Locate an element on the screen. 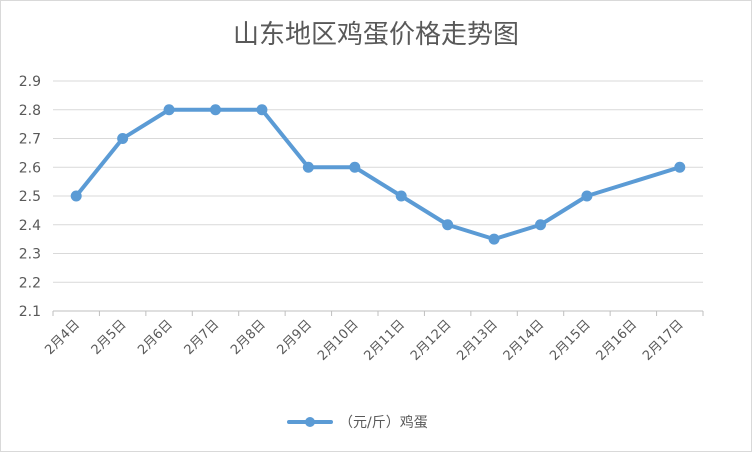 This screenshot has height=452, width=752. x-tick-label: 2月12日 is located at coordinates (431, 340).